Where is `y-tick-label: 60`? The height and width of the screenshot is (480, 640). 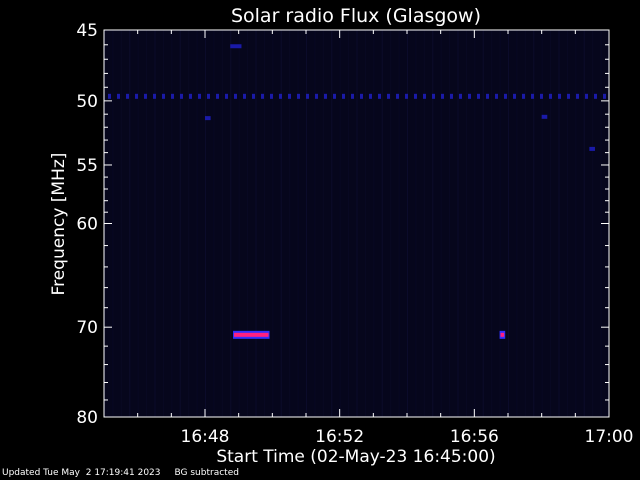
y-tick-label: 60 is located at coordinates (87, 225).